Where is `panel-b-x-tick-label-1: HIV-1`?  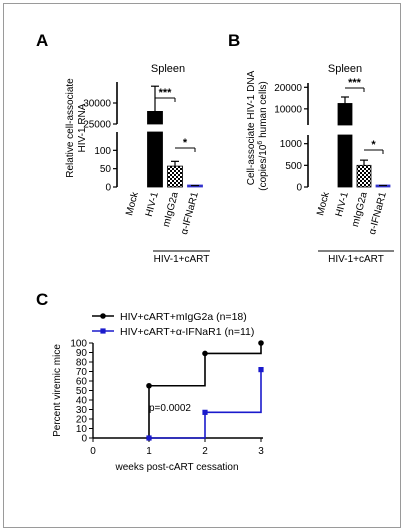 panel-b-x-tick-label-1: HIV-1 is located at coordinates (342, 204).